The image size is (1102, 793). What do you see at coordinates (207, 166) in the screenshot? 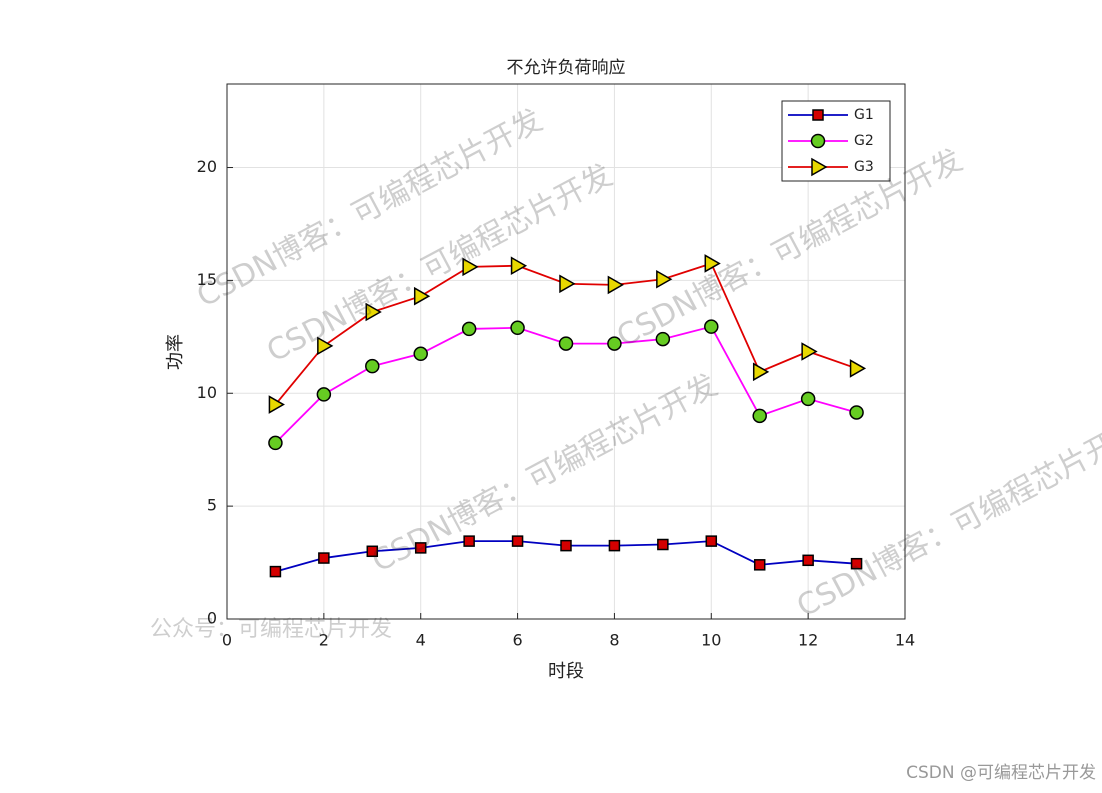
I see `y-tick-label: 20` at bounding box center [207, 166].